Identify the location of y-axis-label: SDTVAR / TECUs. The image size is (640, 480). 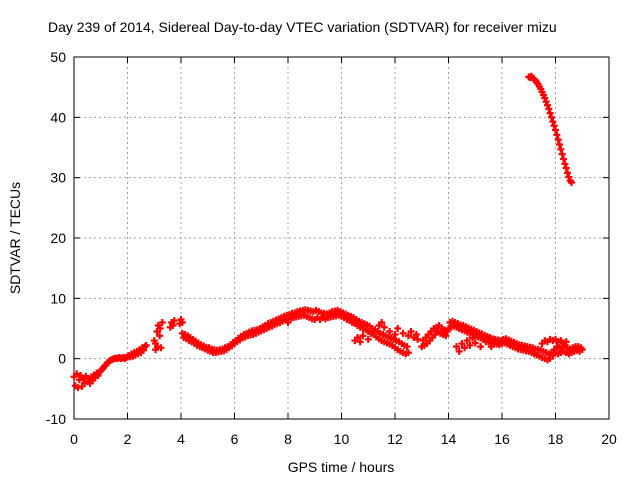
(15, 238).